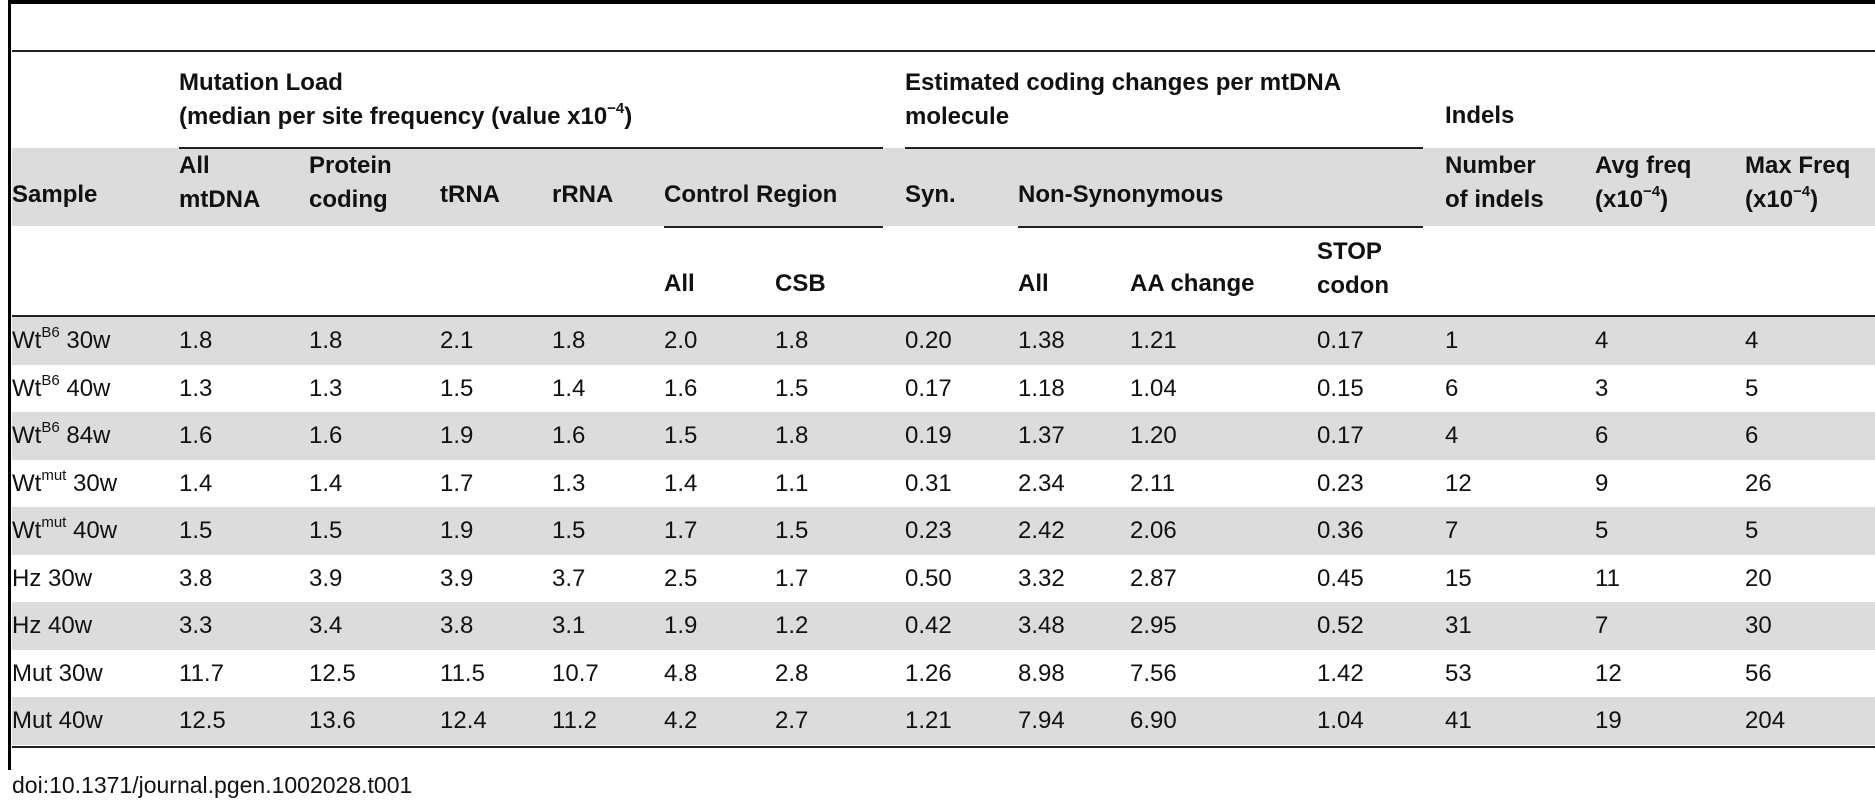 The image size is (1875, 800). What do you see at coordinates (1041, 483) in the screenshot?
I see `table-cell: 2.34` at bounding box center [1041, 483].